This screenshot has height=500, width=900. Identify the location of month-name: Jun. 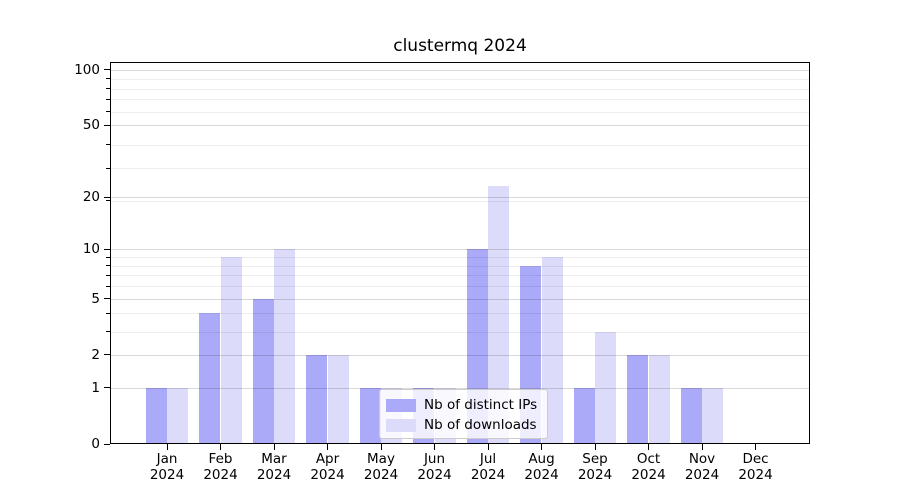
(434, 459).